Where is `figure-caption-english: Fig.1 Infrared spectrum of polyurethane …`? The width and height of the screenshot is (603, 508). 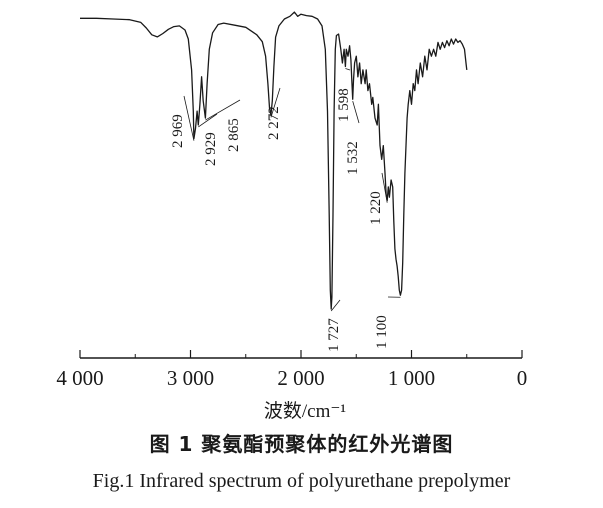
figure-caption-english: Fig.1 Infrared spectrum of polyurethane … is located at coordinates (301, 481).